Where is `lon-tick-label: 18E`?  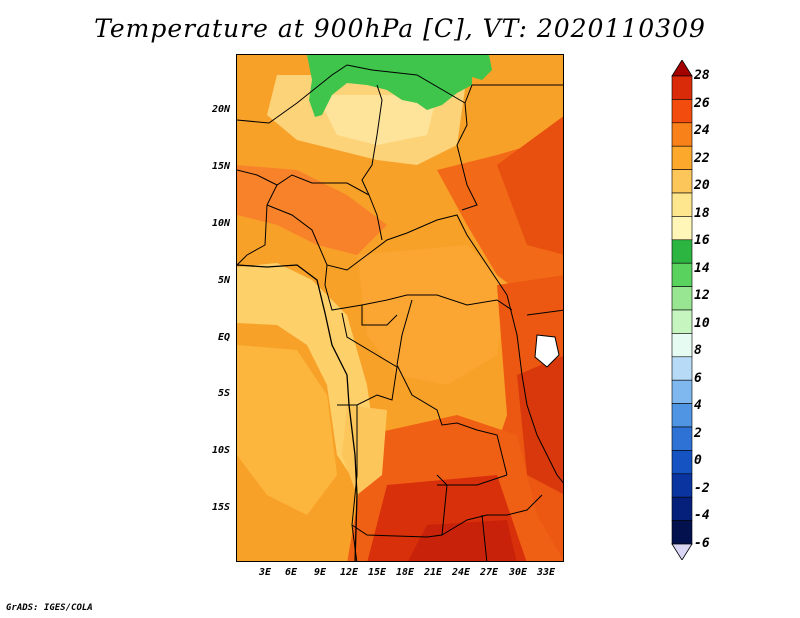
lon-tick-label: 18E is located at coordinates (405, 572).